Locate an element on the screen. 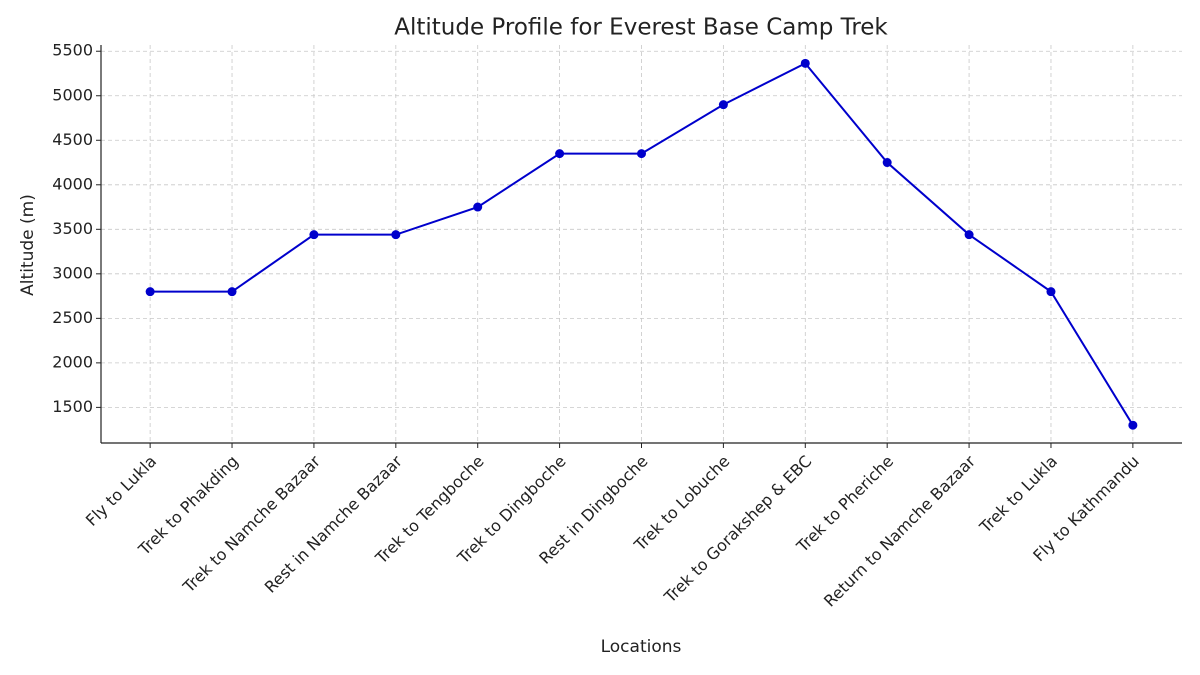 The height and width of the screenshot is (675, 1200). x-axis-label: Locations is located at coordinates (641, 647).